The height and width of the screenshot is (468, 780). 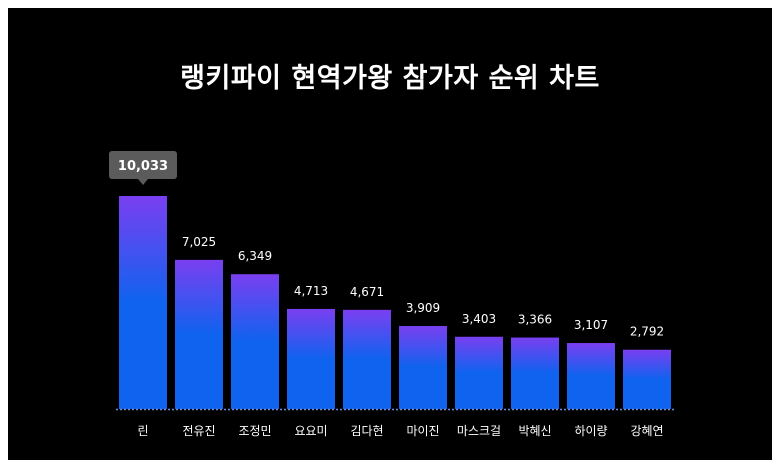 What do you see at coordinates (367, 292) in the screenshot?
I see `data-label: 4,671` at bounding box center [367, 292].